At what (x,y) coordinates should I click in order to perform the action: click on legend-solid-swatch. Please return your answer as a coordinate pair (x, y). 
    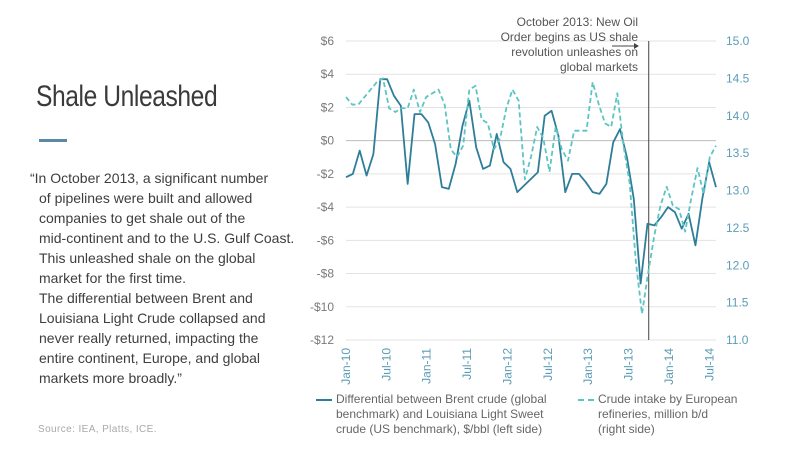
    Looking at the image, I should click on (324, 400).